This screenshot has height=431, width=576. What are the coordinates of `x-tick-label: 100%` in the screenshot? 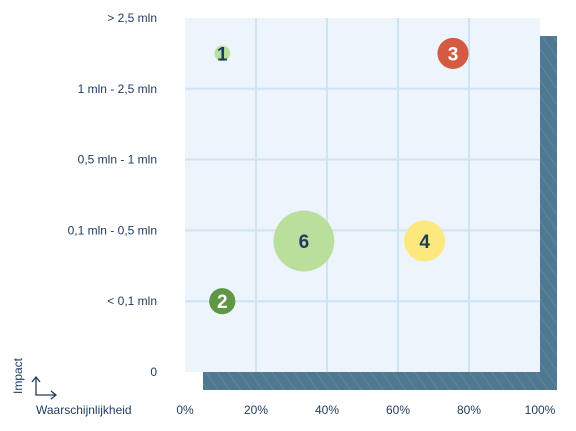 It's located at (540, 410).